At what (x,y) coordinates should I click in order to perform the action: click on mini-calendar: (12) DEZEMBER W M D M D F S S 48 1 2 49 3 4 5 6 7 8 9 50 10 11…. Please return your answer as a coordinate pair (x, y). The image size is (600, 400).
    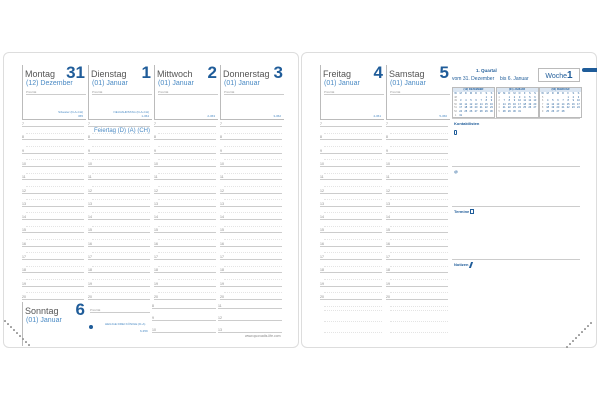
    Looking at the image, I should click on (473, 102).